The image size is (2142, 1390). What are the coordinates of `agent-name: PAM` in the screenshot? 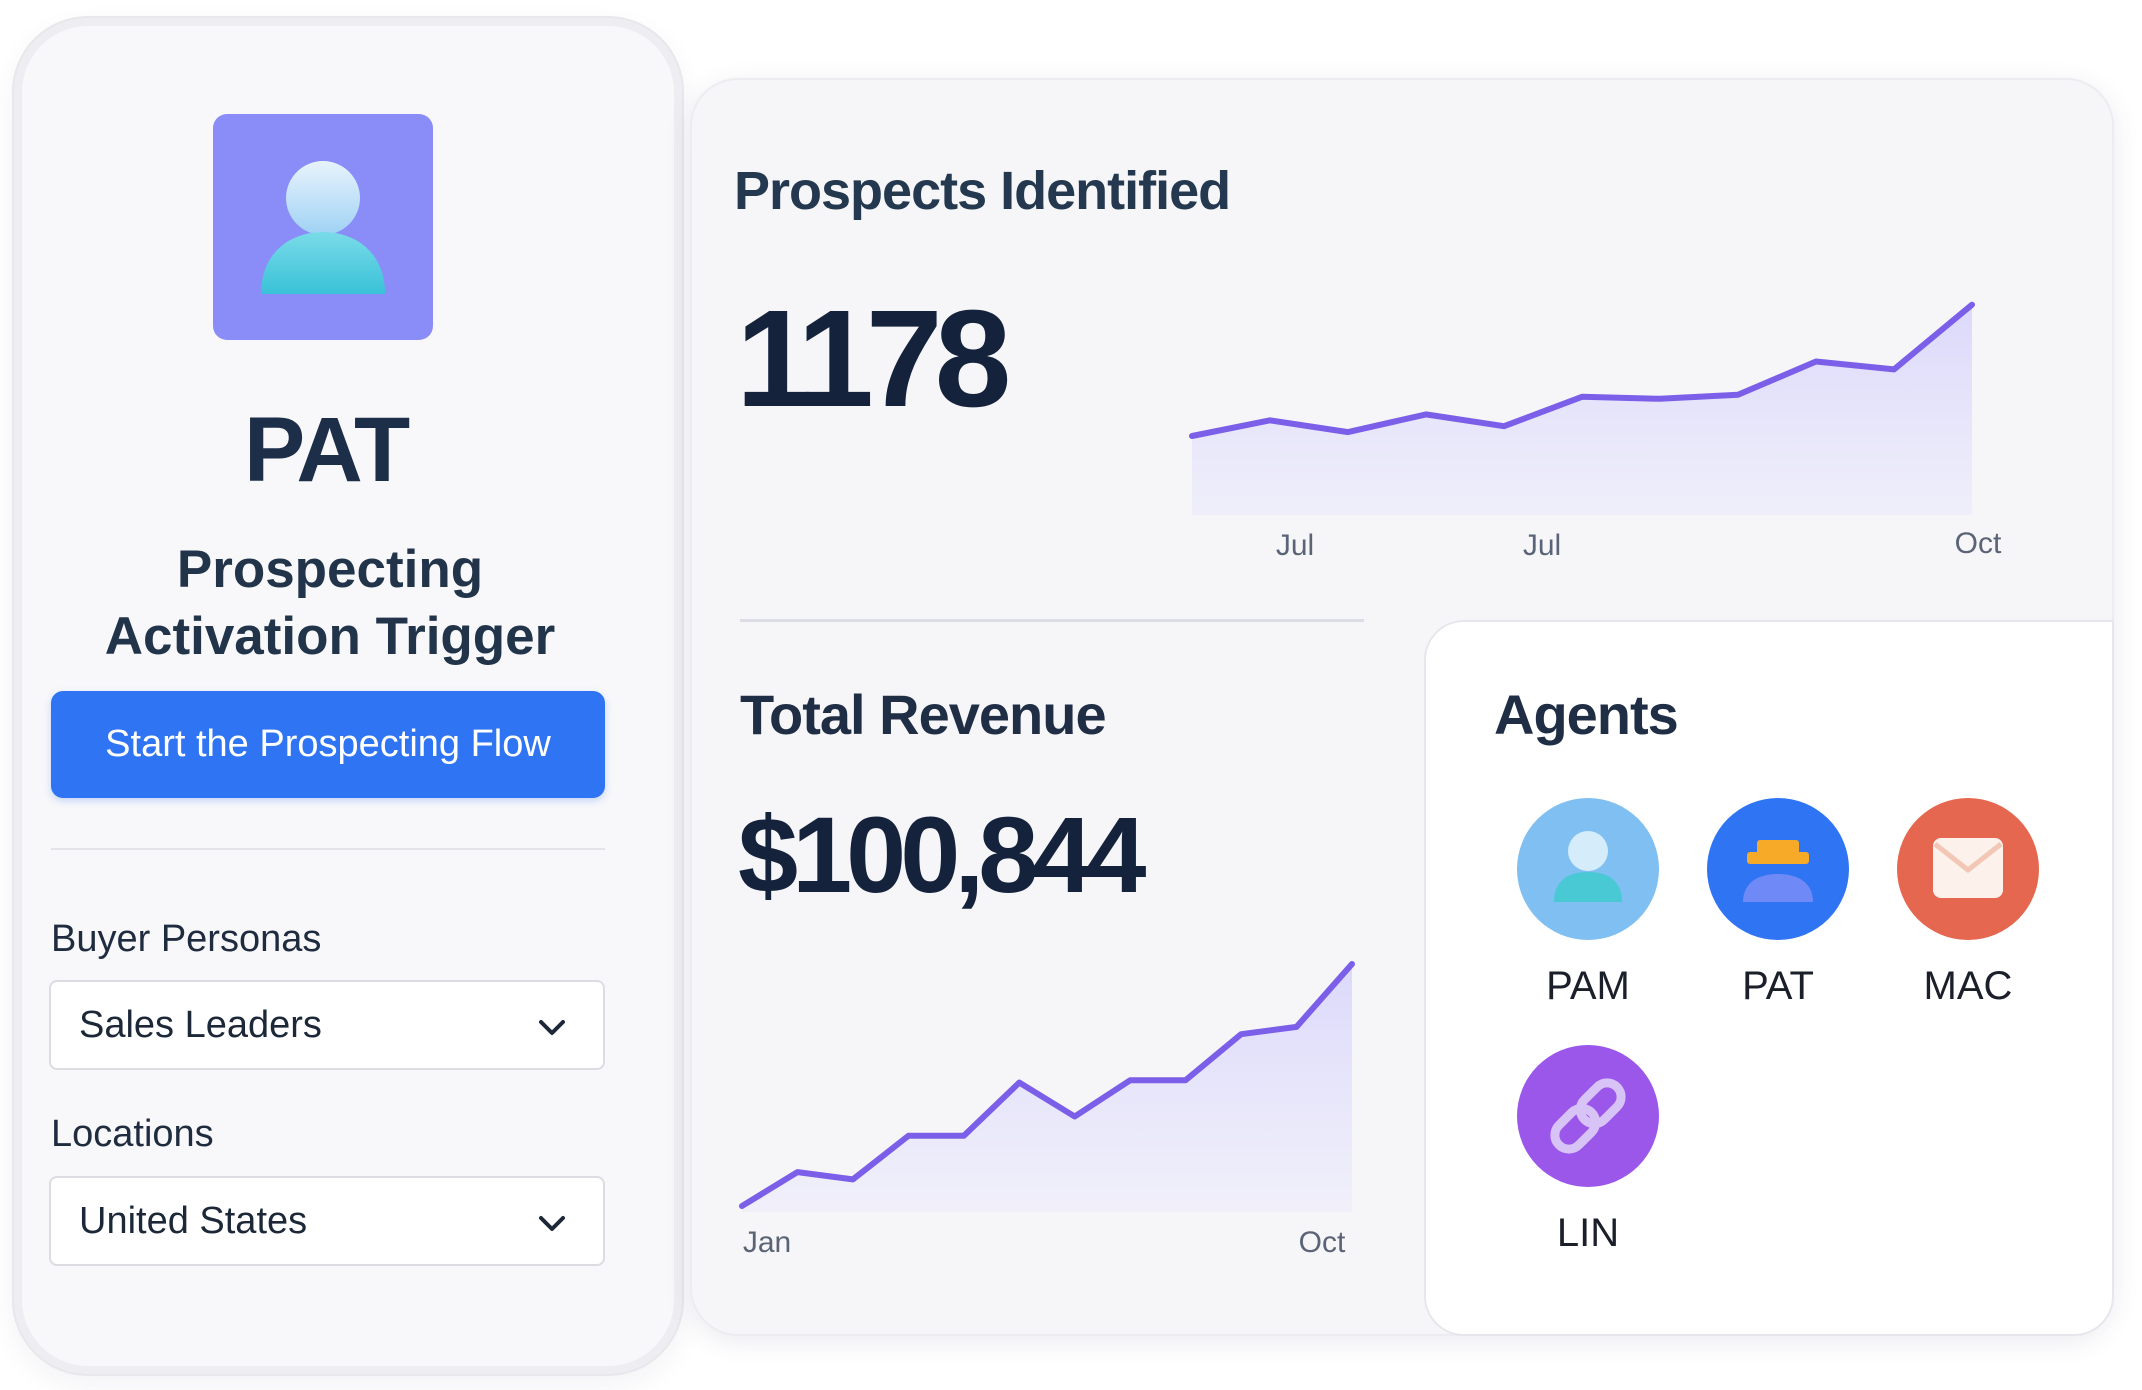 It's located at (1588, 986).